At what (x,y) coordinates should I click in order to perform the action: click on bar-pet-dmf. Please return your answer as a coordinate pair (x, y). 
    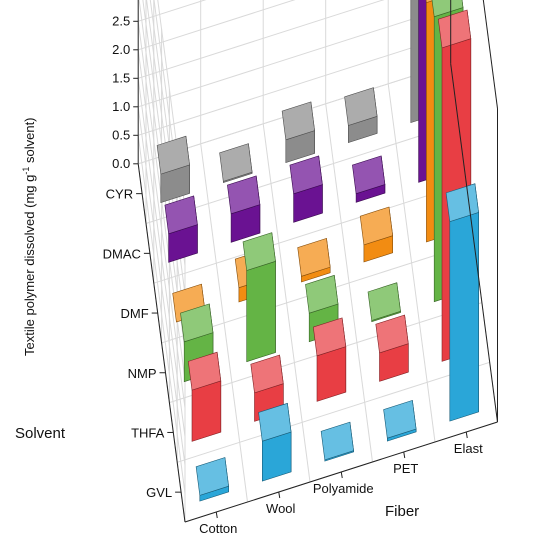
    Looking at the image, I should click on (384, 302).